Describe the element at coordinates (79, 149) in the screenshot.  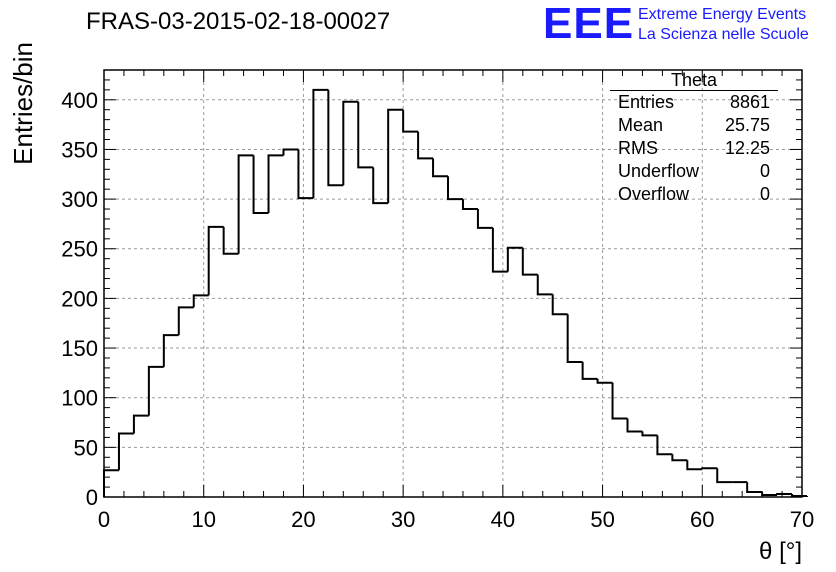
I see `y-tick-label: 350` at that location.